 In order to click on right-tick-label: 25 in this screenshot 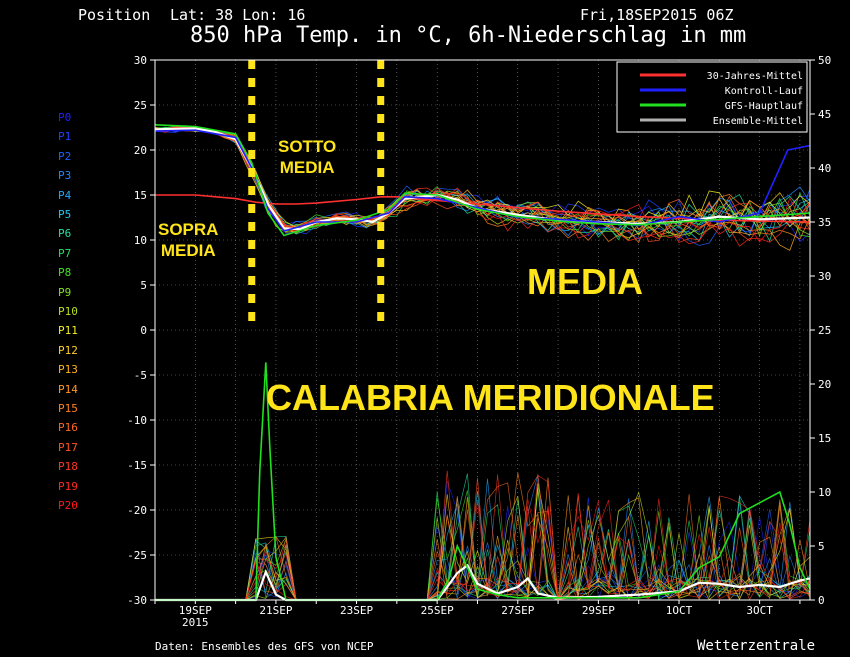, I will do `click(824, 330)`.